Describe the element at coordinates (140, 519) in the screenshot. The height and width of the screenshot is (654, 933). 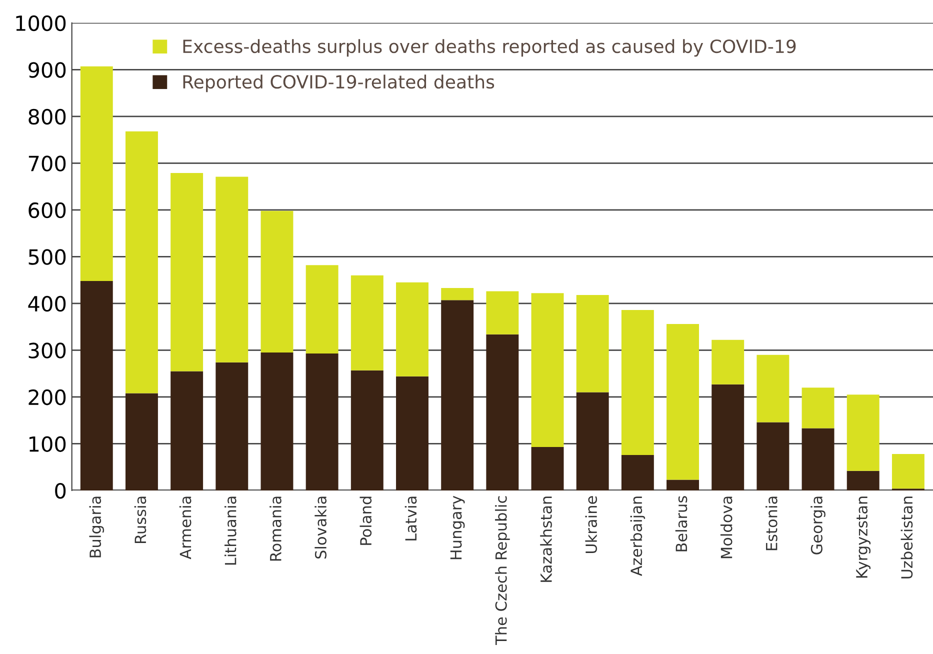
I see `x-tick-label: Russia` at that location.